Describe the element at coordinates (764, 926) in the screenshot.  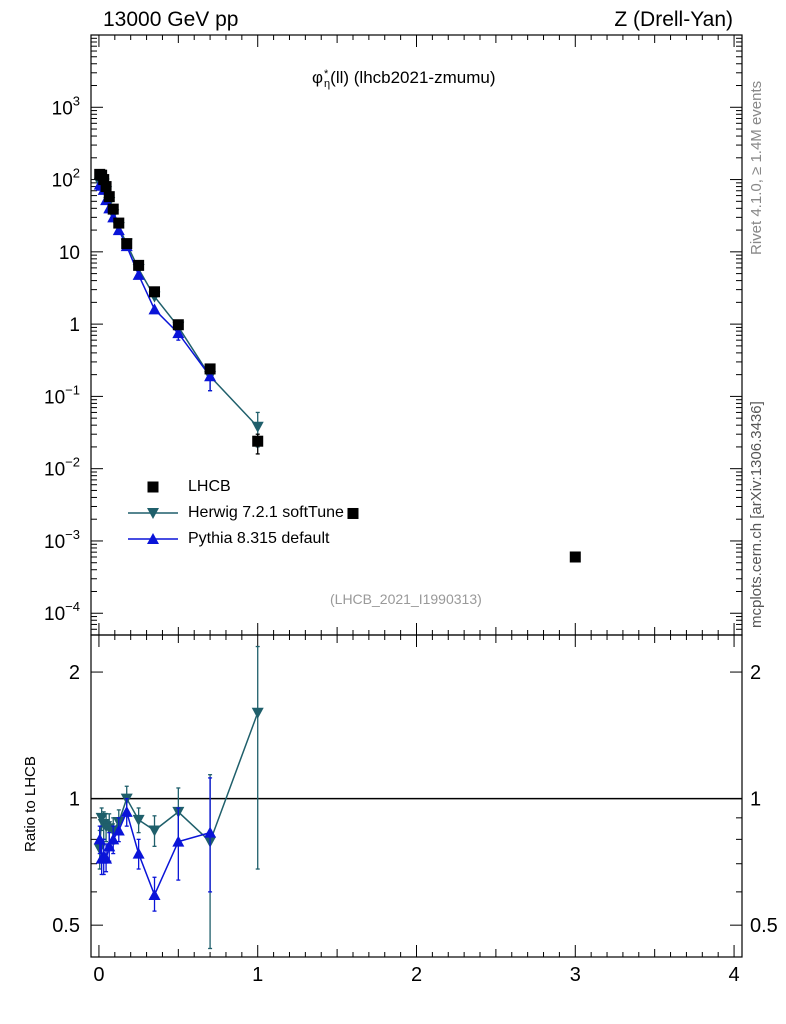
I see `ratio-y-tick-label-right: 0.5` at that location.